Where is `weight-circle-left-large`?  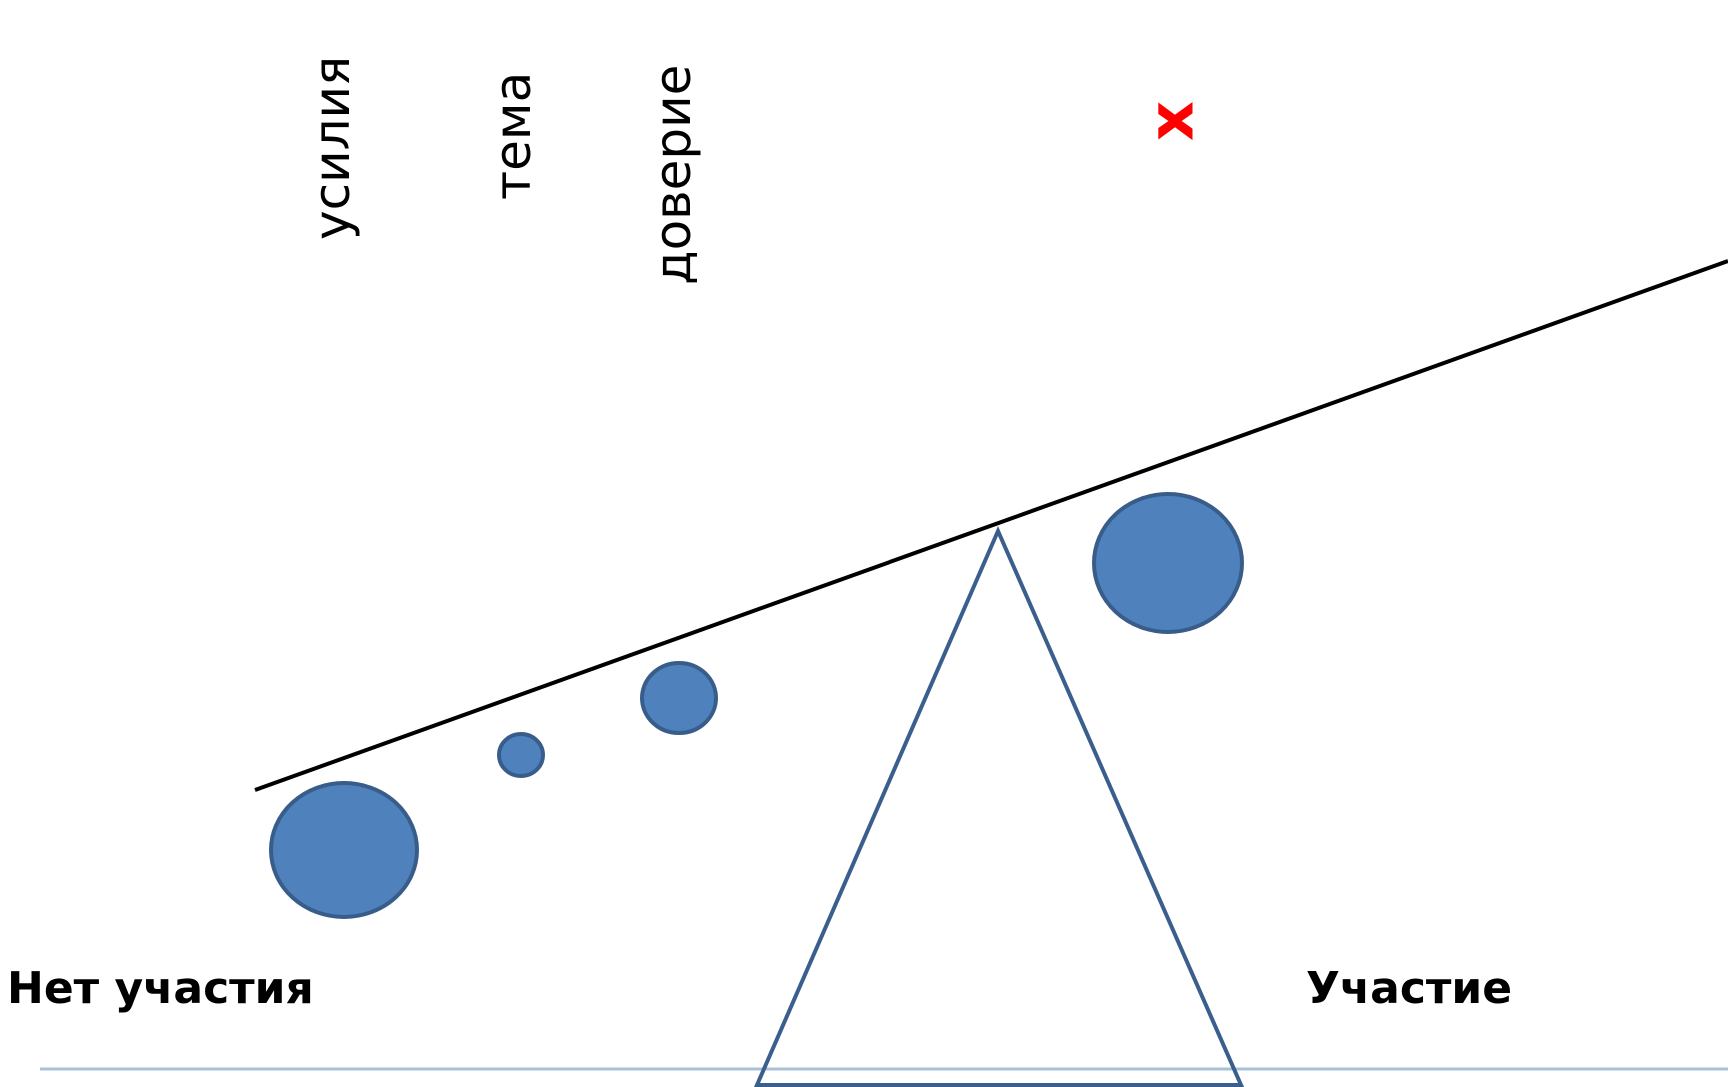 weight-circle-left-large is located at coordinates (344, 850).